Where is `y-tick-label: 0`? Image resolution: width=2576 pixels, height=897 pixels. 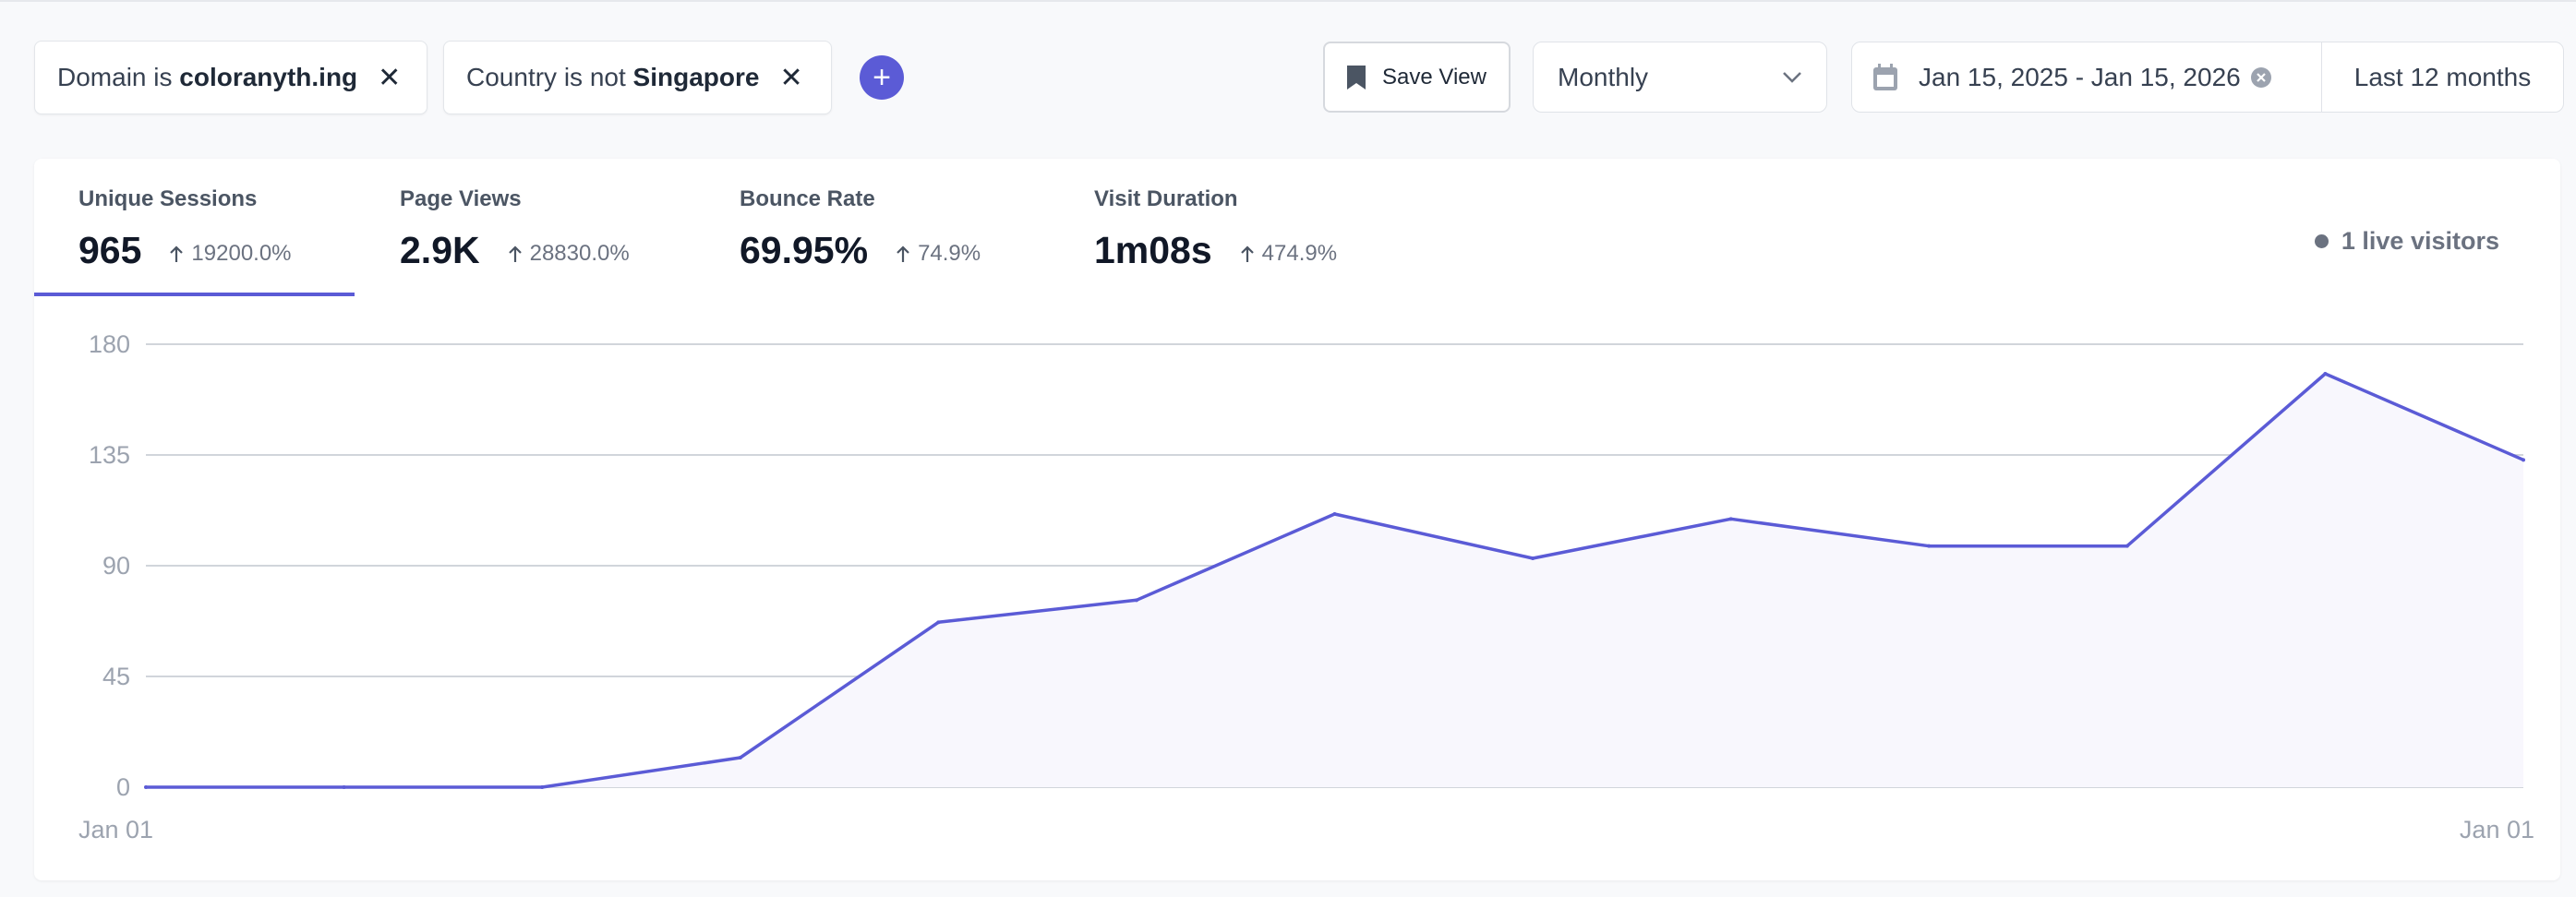
y-tick-label: 0 is located at coordinates (123, 787).